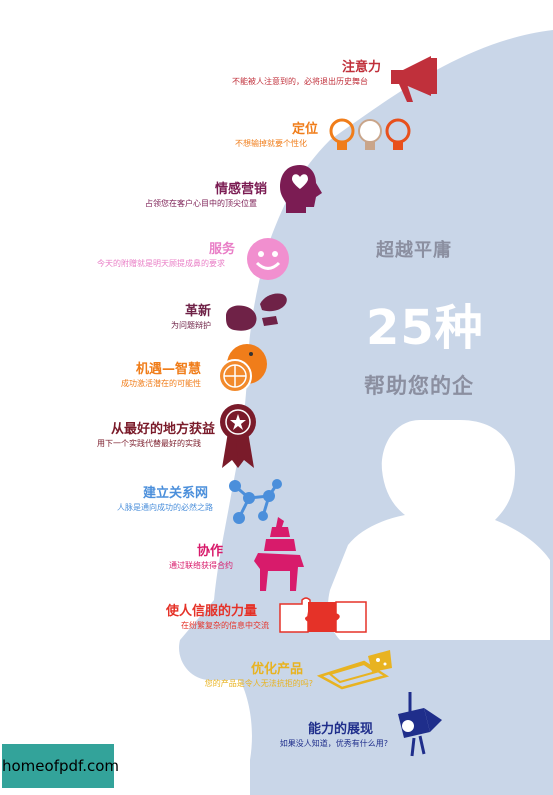 This screenshot has width=553, height=795. Describe the element at coordinates (370, 134) in the screenshot. I see `lightbulbs-icon` at that location.